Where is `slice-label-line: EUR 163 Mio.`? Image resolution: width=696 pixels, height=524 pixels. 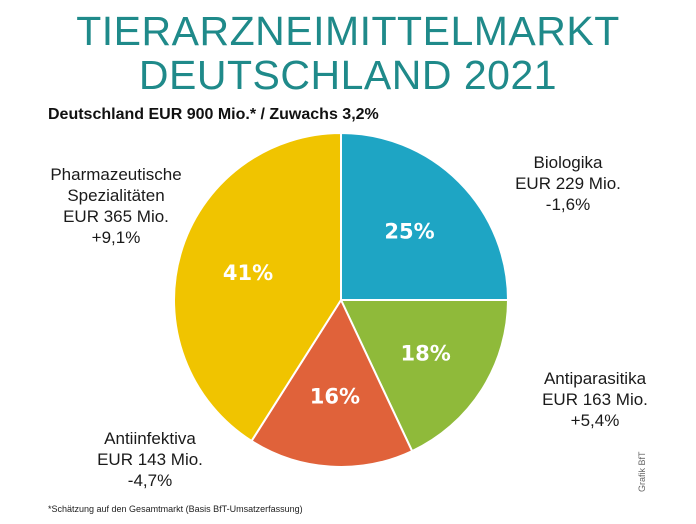 slice-label-line: EUR 163 Mio. is located at coordinates (595, 399).